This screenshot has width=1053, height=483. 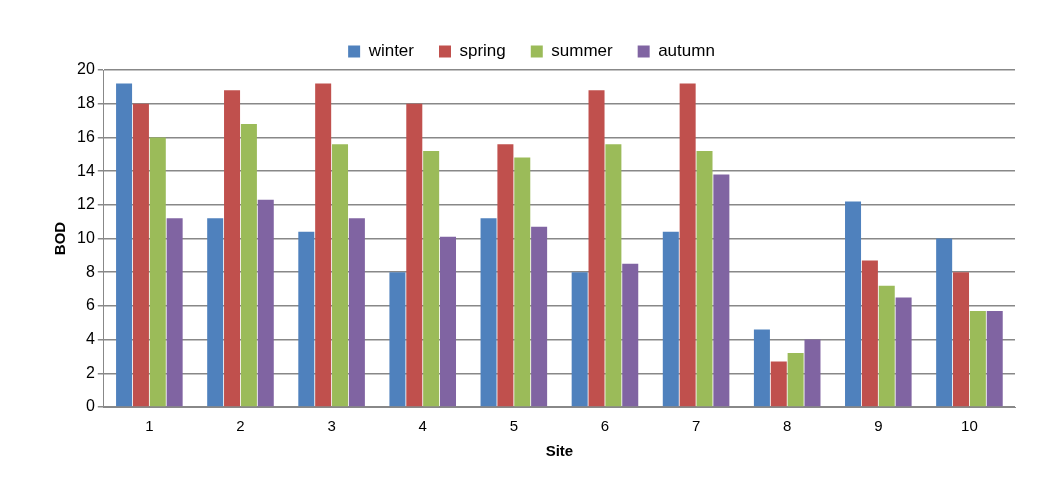 What do you see at coordinates (90, 271) in the screenshot?
I see `y-tick-label: 8` at bounding box center [90, 271].